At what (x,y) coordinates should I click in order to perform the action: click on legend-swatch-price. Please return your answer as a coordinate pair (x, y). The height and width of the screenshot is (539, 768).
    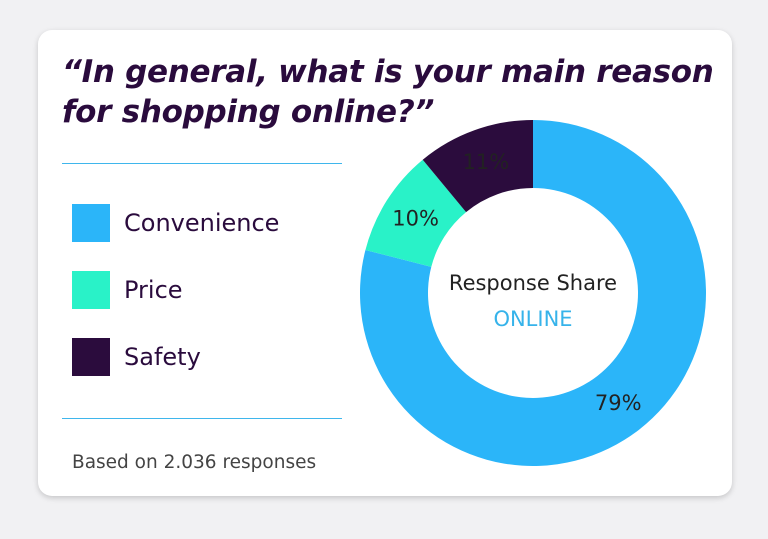
    Looking at the image, I should click on (91, 290).